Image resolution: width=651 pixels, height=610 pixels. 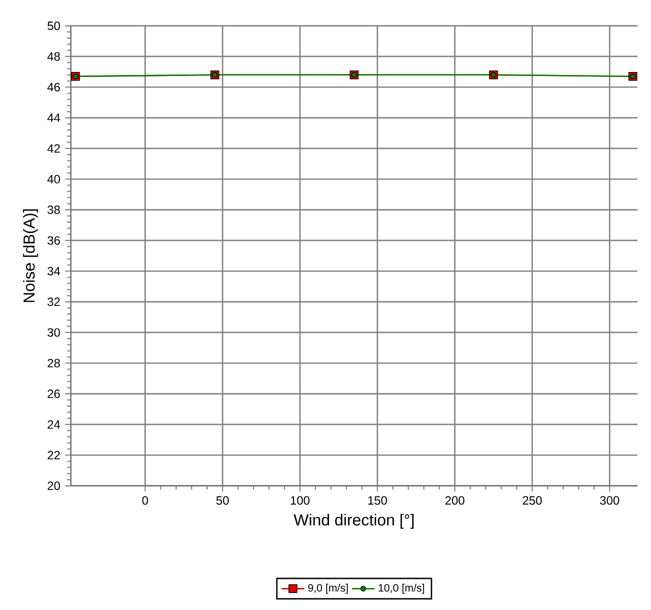 I want to click on x-tick-label: 250, so click(x=532, y=500).